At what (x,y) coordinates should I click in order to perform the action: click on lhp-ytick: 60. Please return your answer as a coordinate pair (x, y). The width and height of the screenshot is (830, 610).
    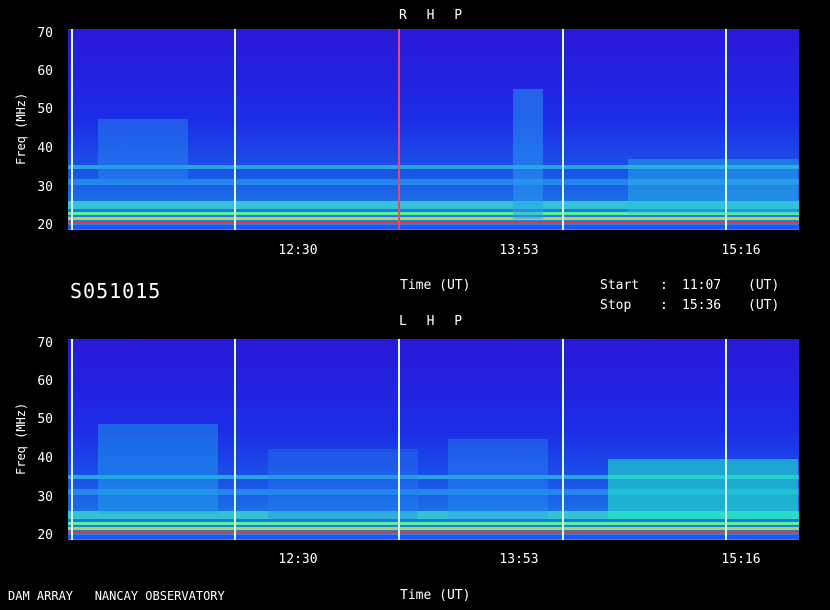
    Looking at the image, I should click on (45, 381).